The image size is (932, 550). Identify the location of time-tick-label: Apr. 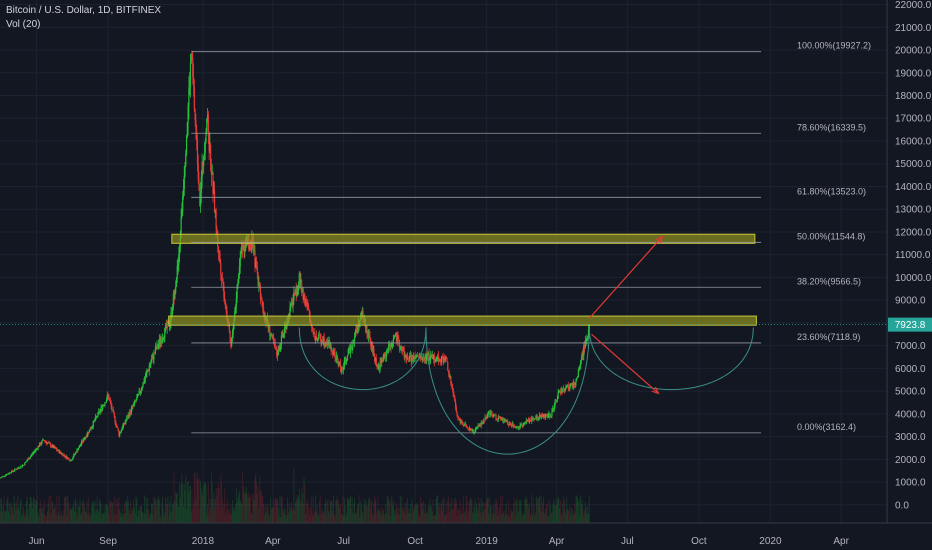
(273, 541).